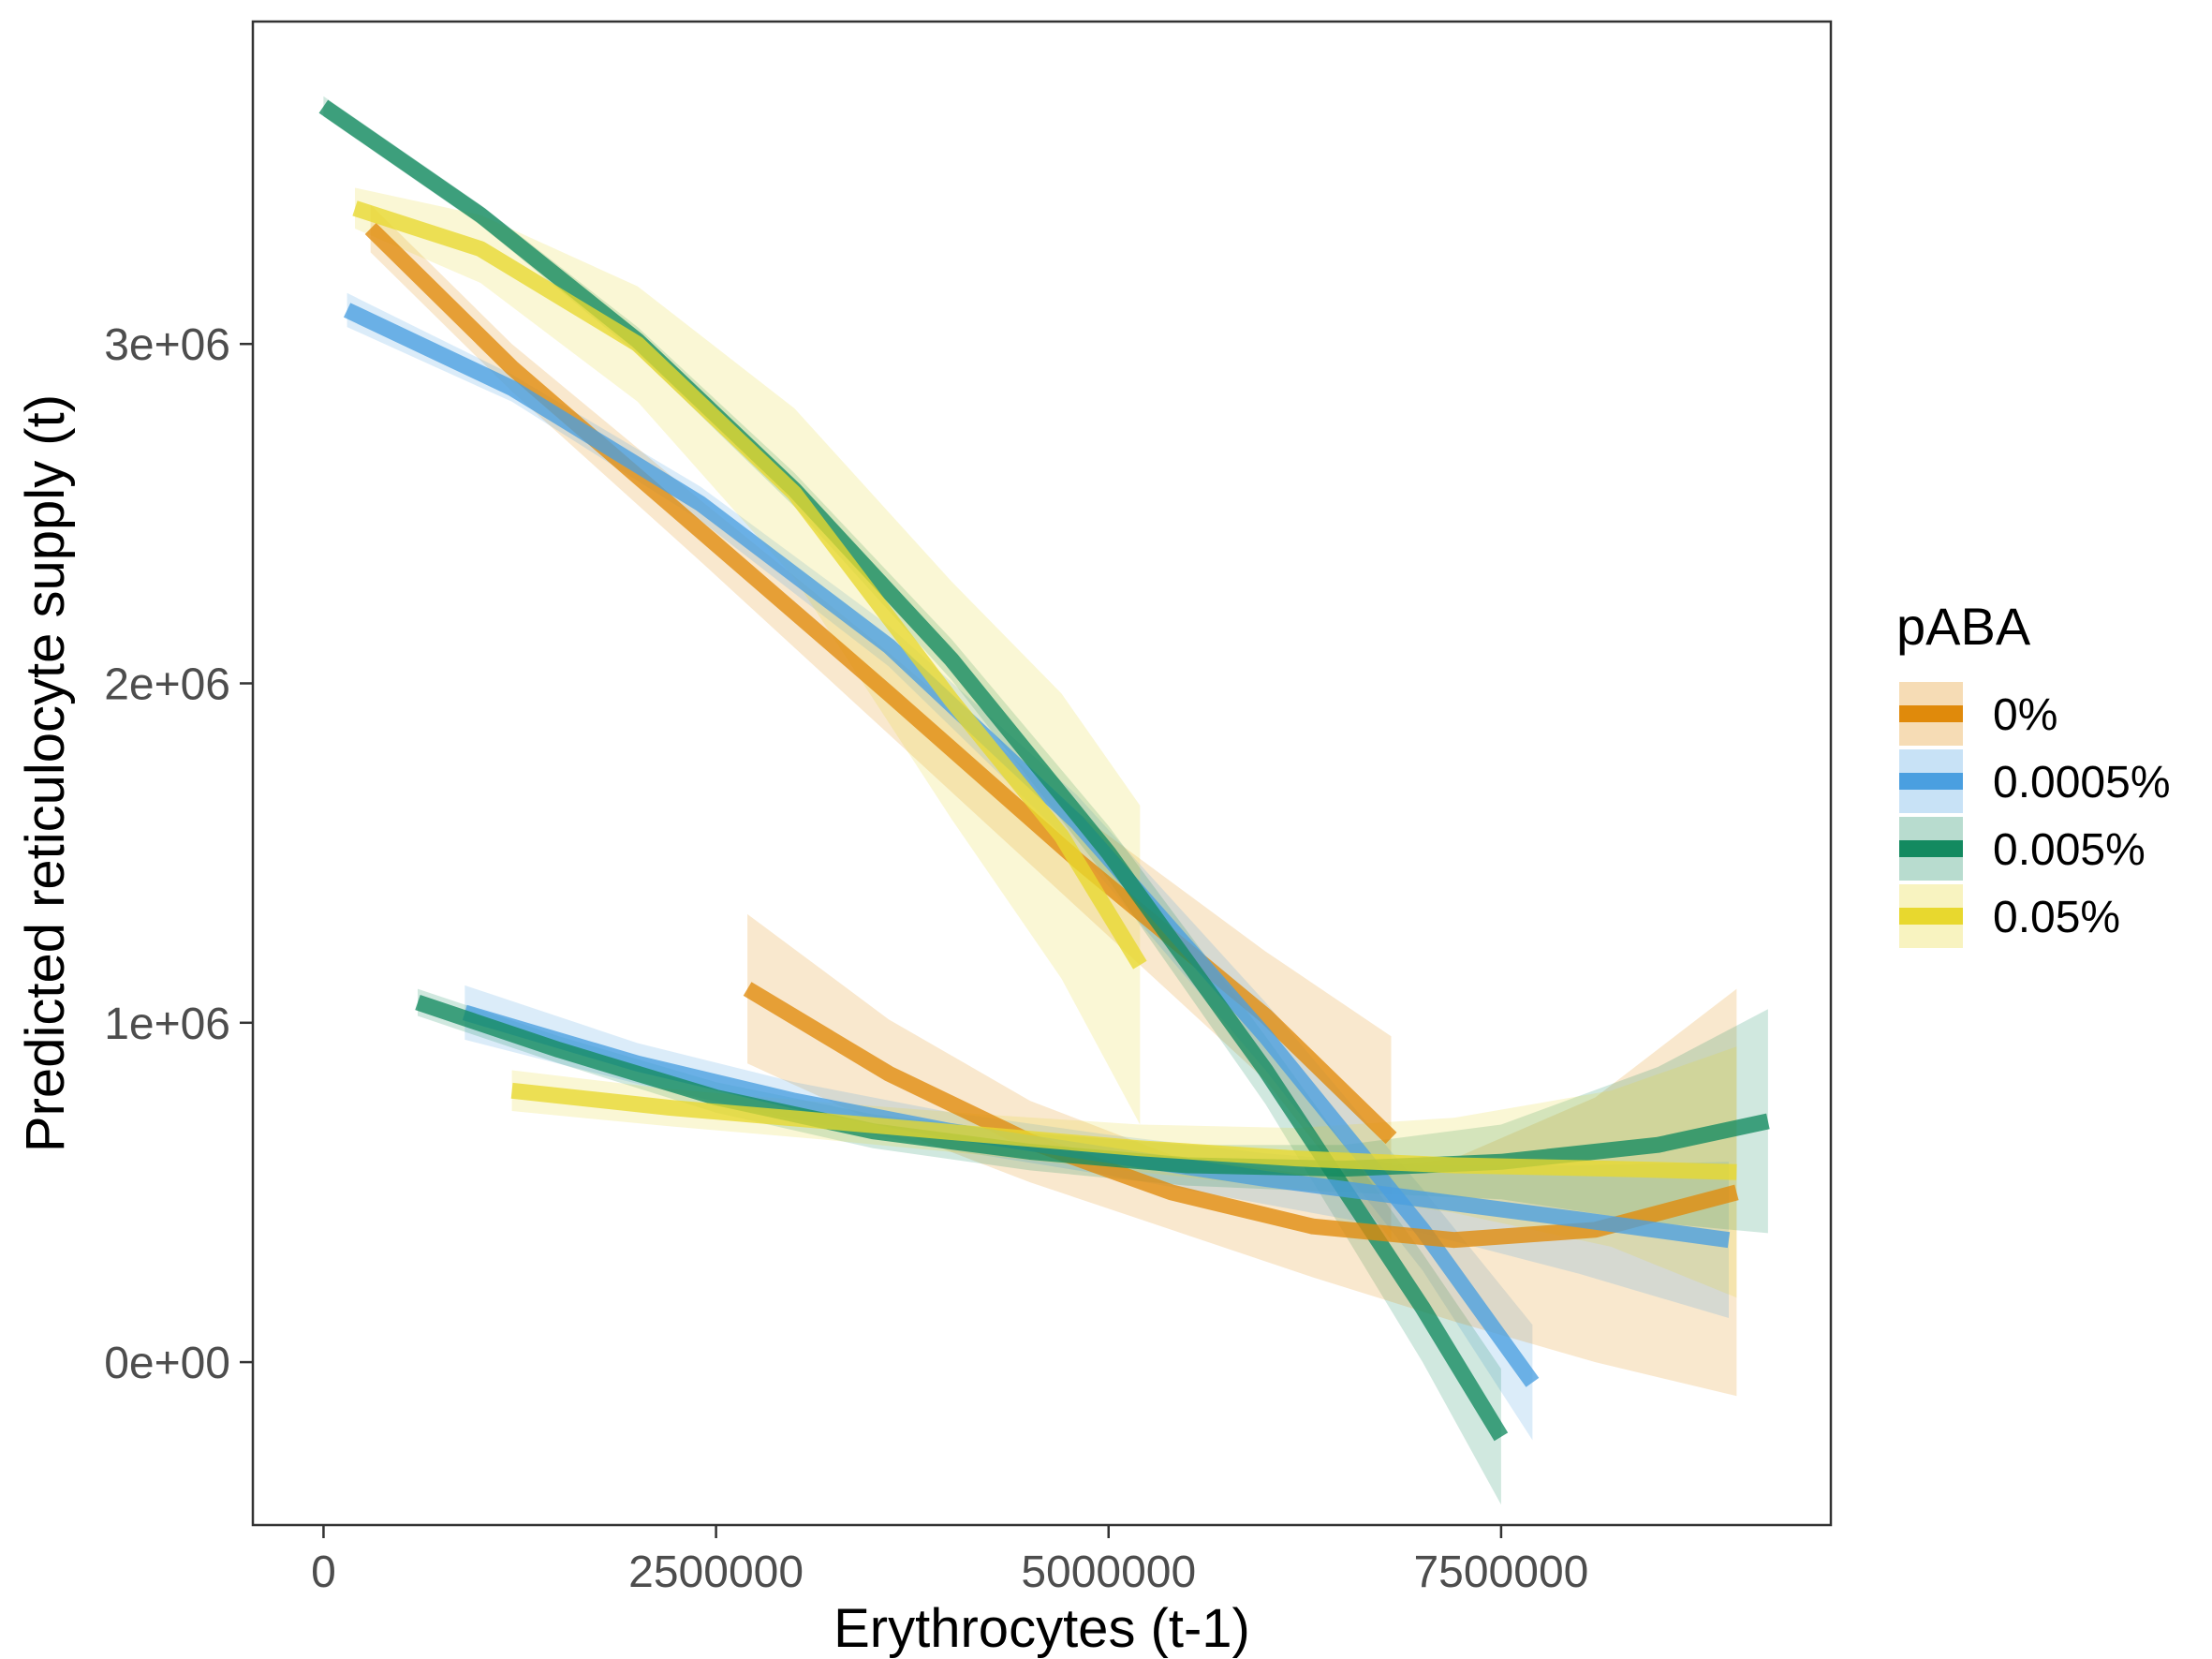  Describe the element at coordinates (46, 773) in the screenshot. I see `y-axis-title: Predicted reticulocyte supply (t)` at that location.